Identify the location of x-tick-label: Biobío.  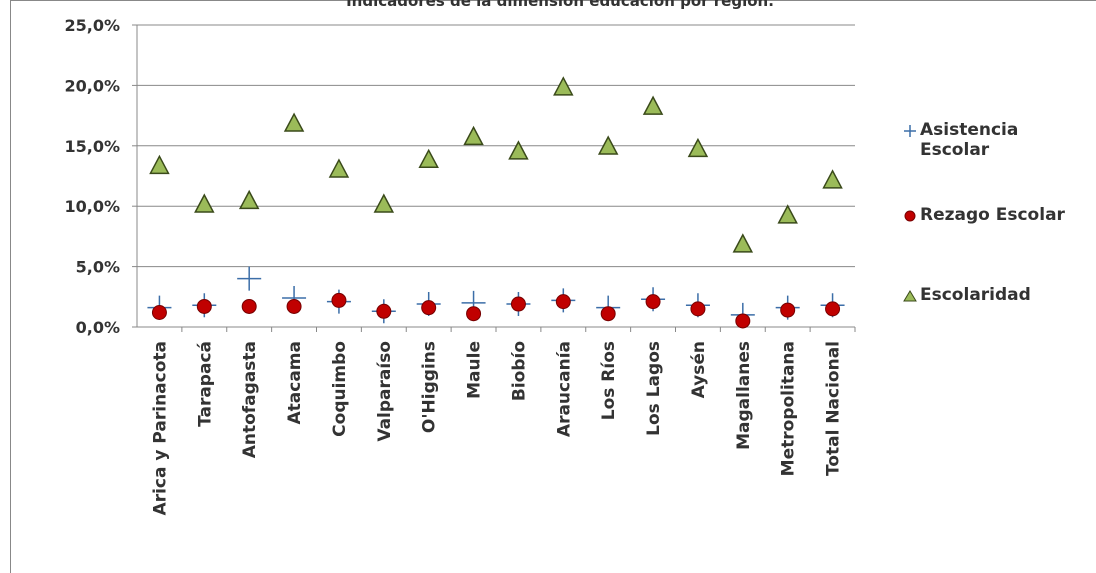
(519, 371).